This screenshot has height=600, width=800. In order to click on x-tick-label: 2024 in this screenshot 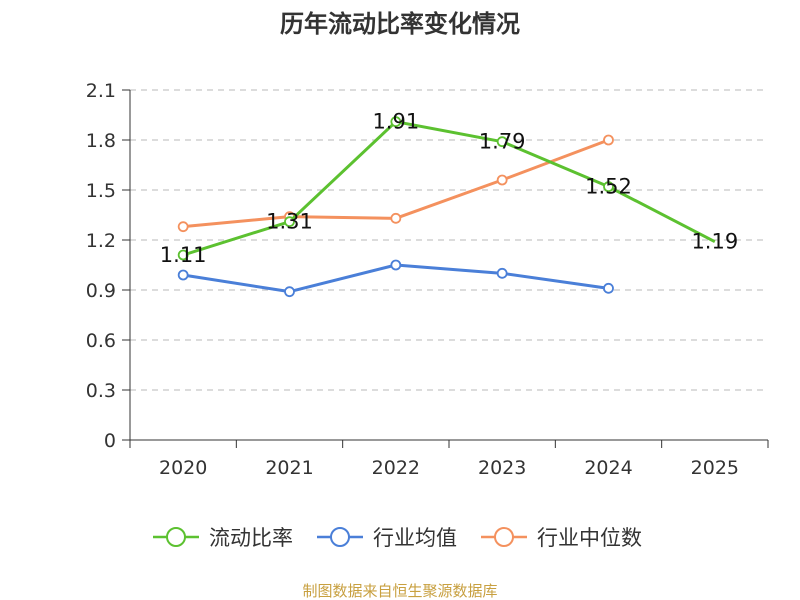, I will do `click(608, 468)`.